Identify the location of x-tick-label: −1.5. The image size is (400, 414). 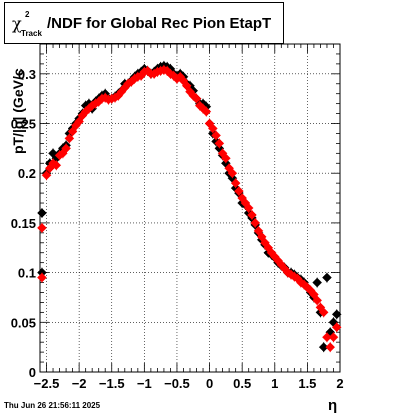
(112, 383).